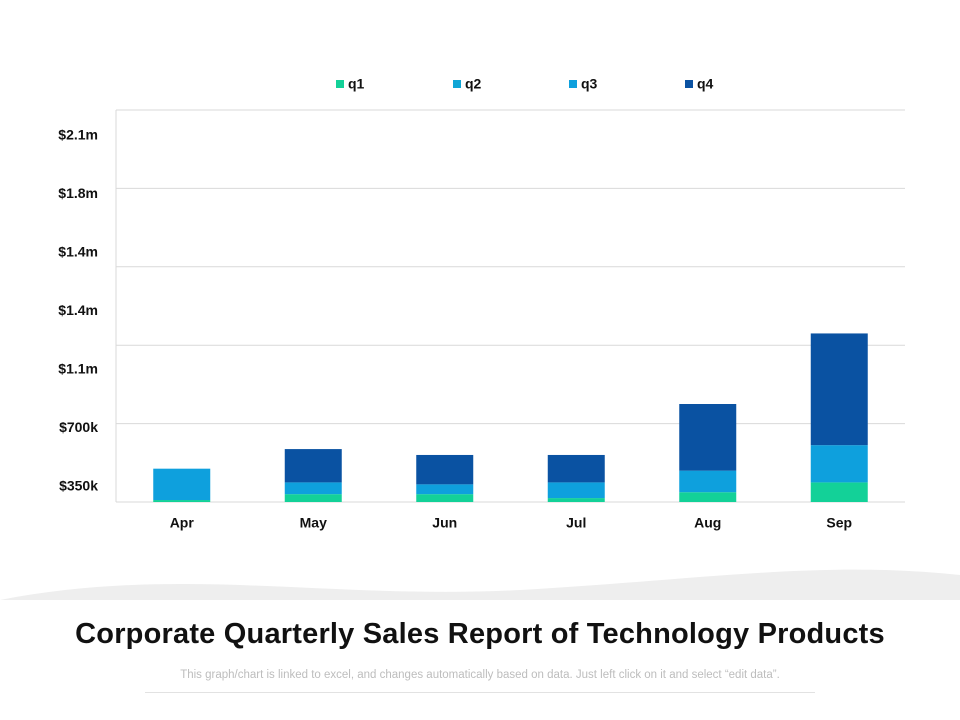  What do you see at coordinates (525, 84) in the screenshot?
I see `legend: q1 q2 q3 q4` at bounding box center [525, 84].